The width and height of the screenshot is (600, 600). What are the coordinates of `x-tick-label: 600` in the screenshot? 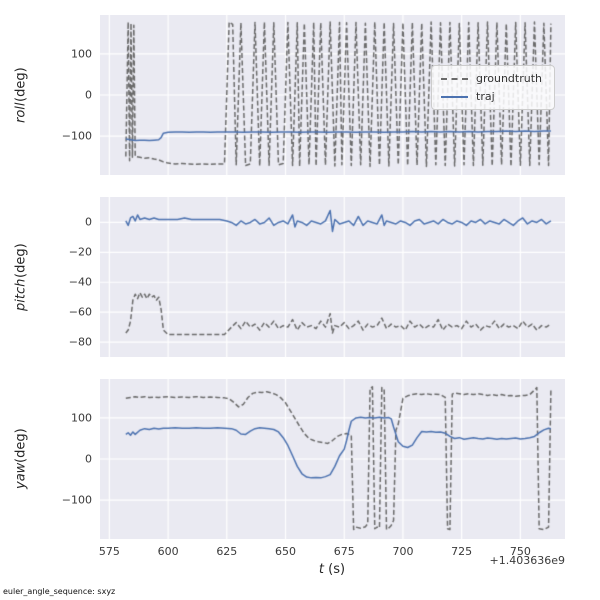 It's located at (168, 551).